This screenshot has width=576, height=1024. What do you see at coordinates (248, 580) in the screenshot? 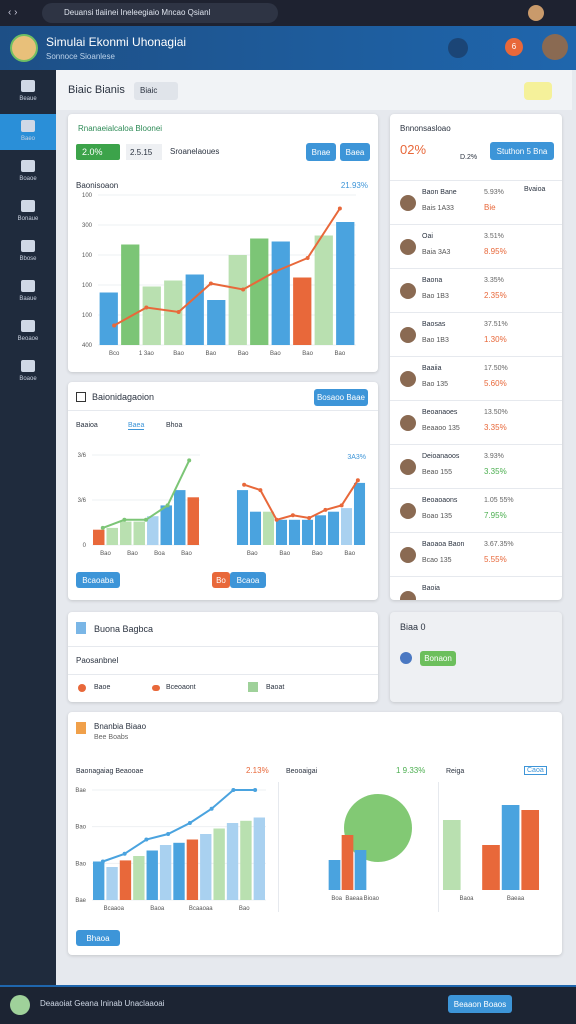
I see `button: Bcaoa` at bounding box center [248, 580].